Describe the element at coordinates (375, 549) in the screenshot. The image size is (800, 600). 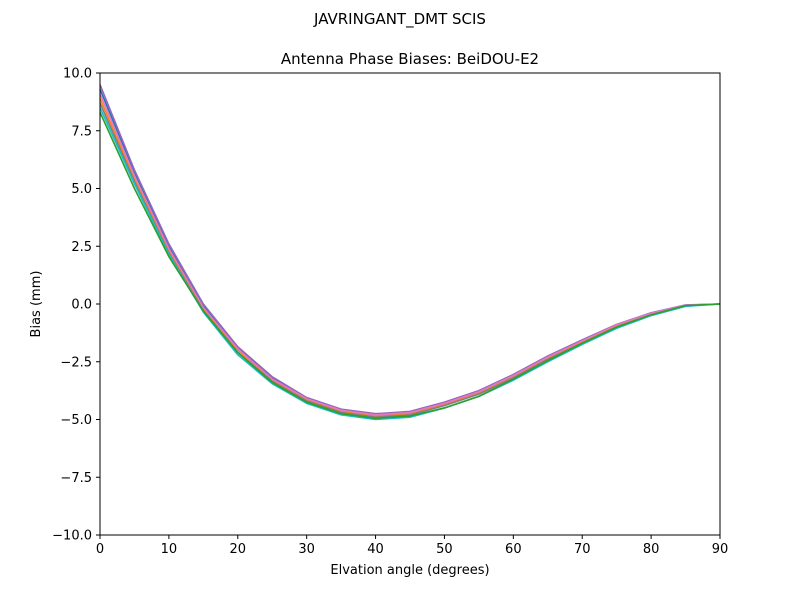
I see `x-tick-label: 40` at that location.